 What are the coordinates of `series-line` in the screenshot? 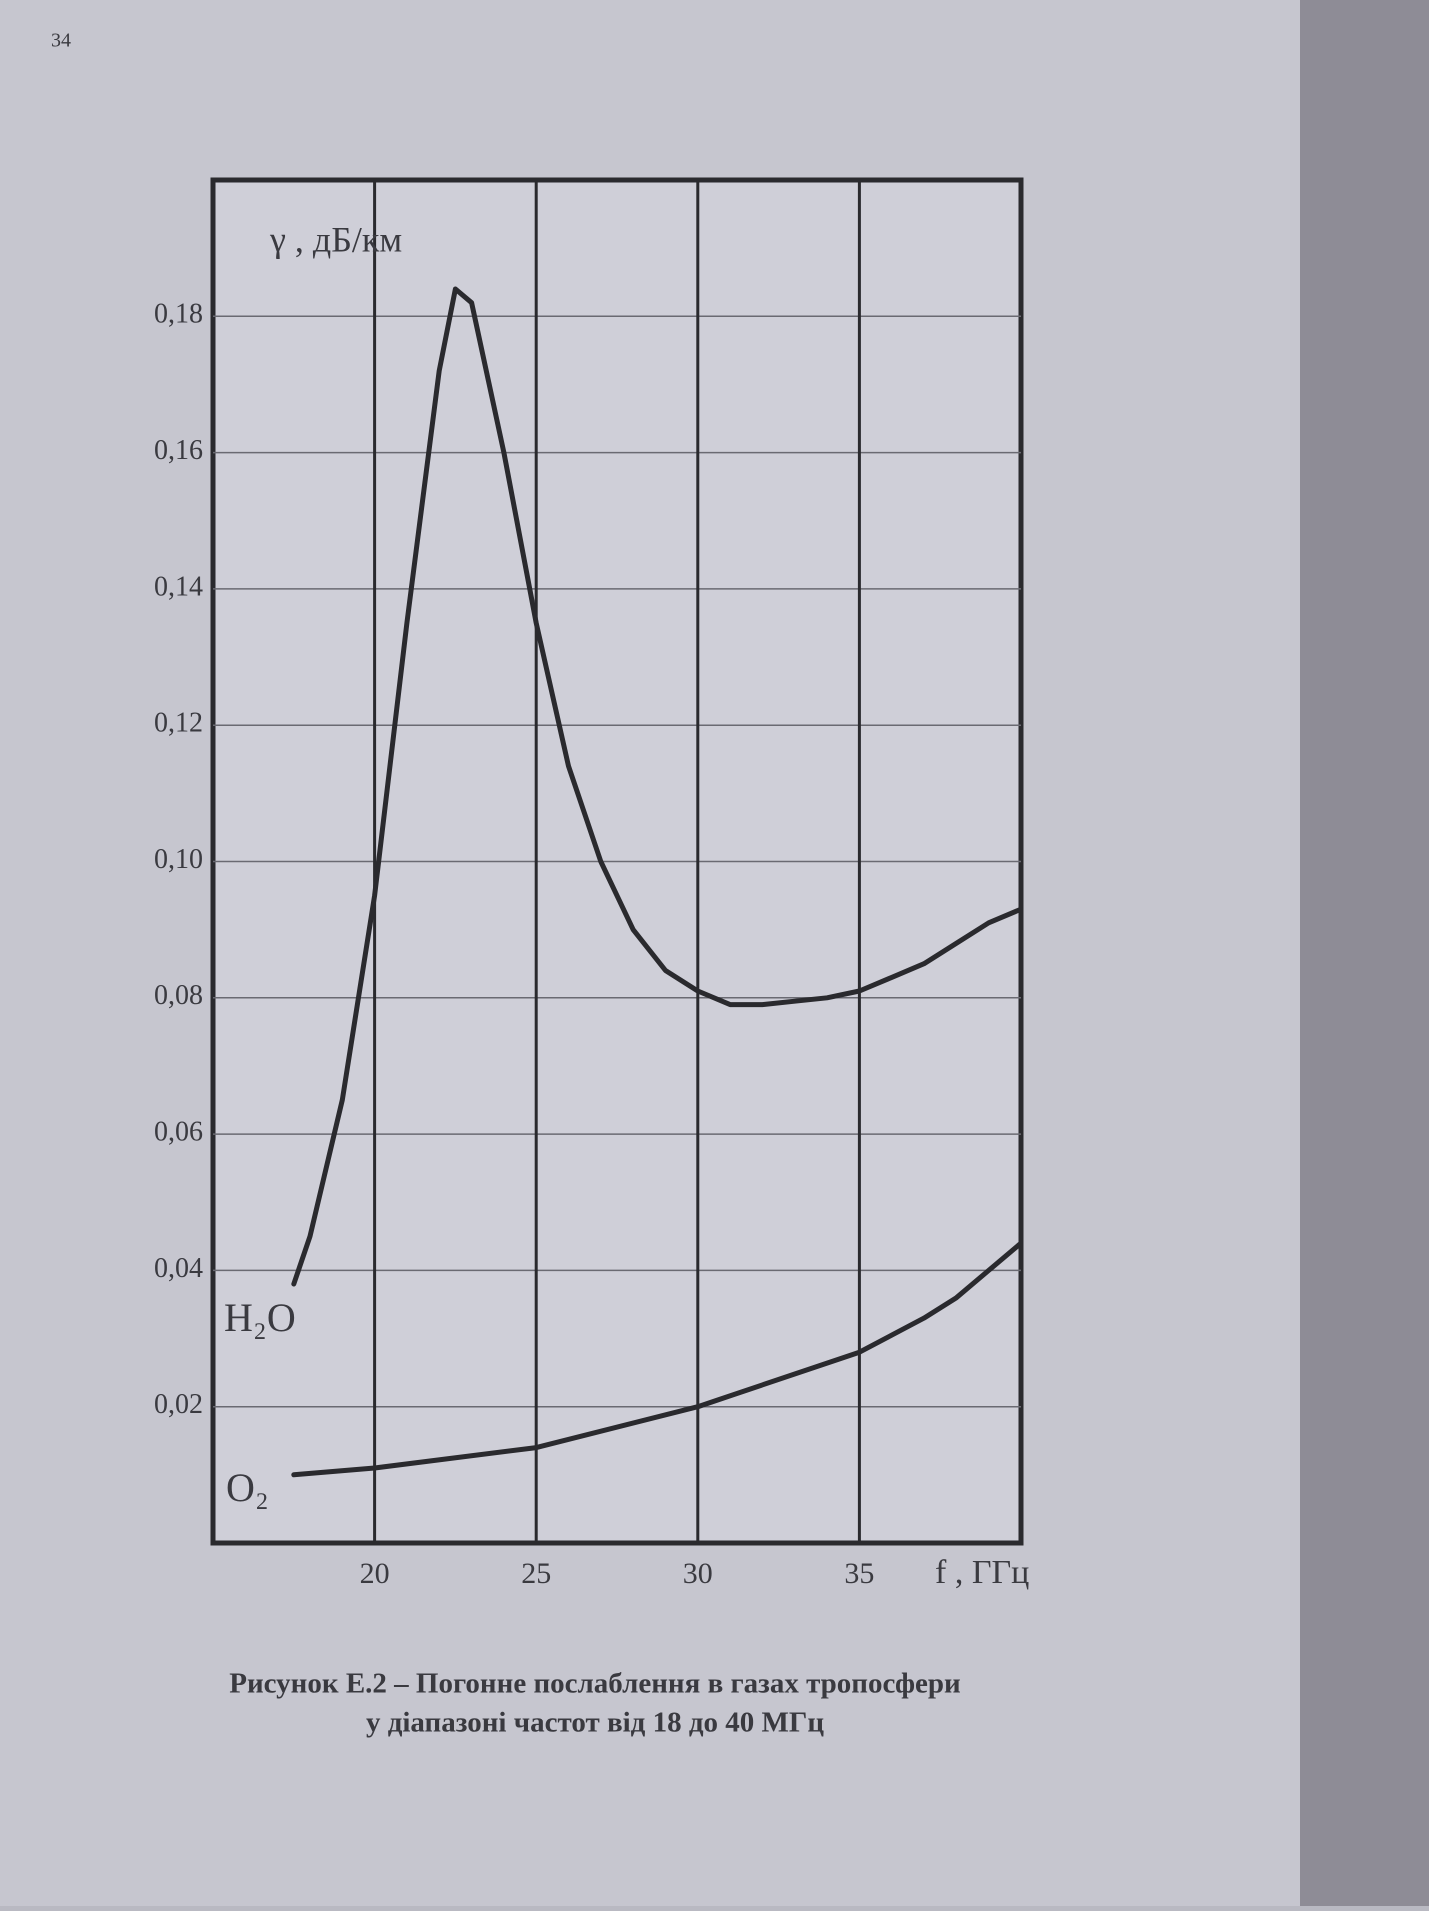 It's located at (657, 1359).